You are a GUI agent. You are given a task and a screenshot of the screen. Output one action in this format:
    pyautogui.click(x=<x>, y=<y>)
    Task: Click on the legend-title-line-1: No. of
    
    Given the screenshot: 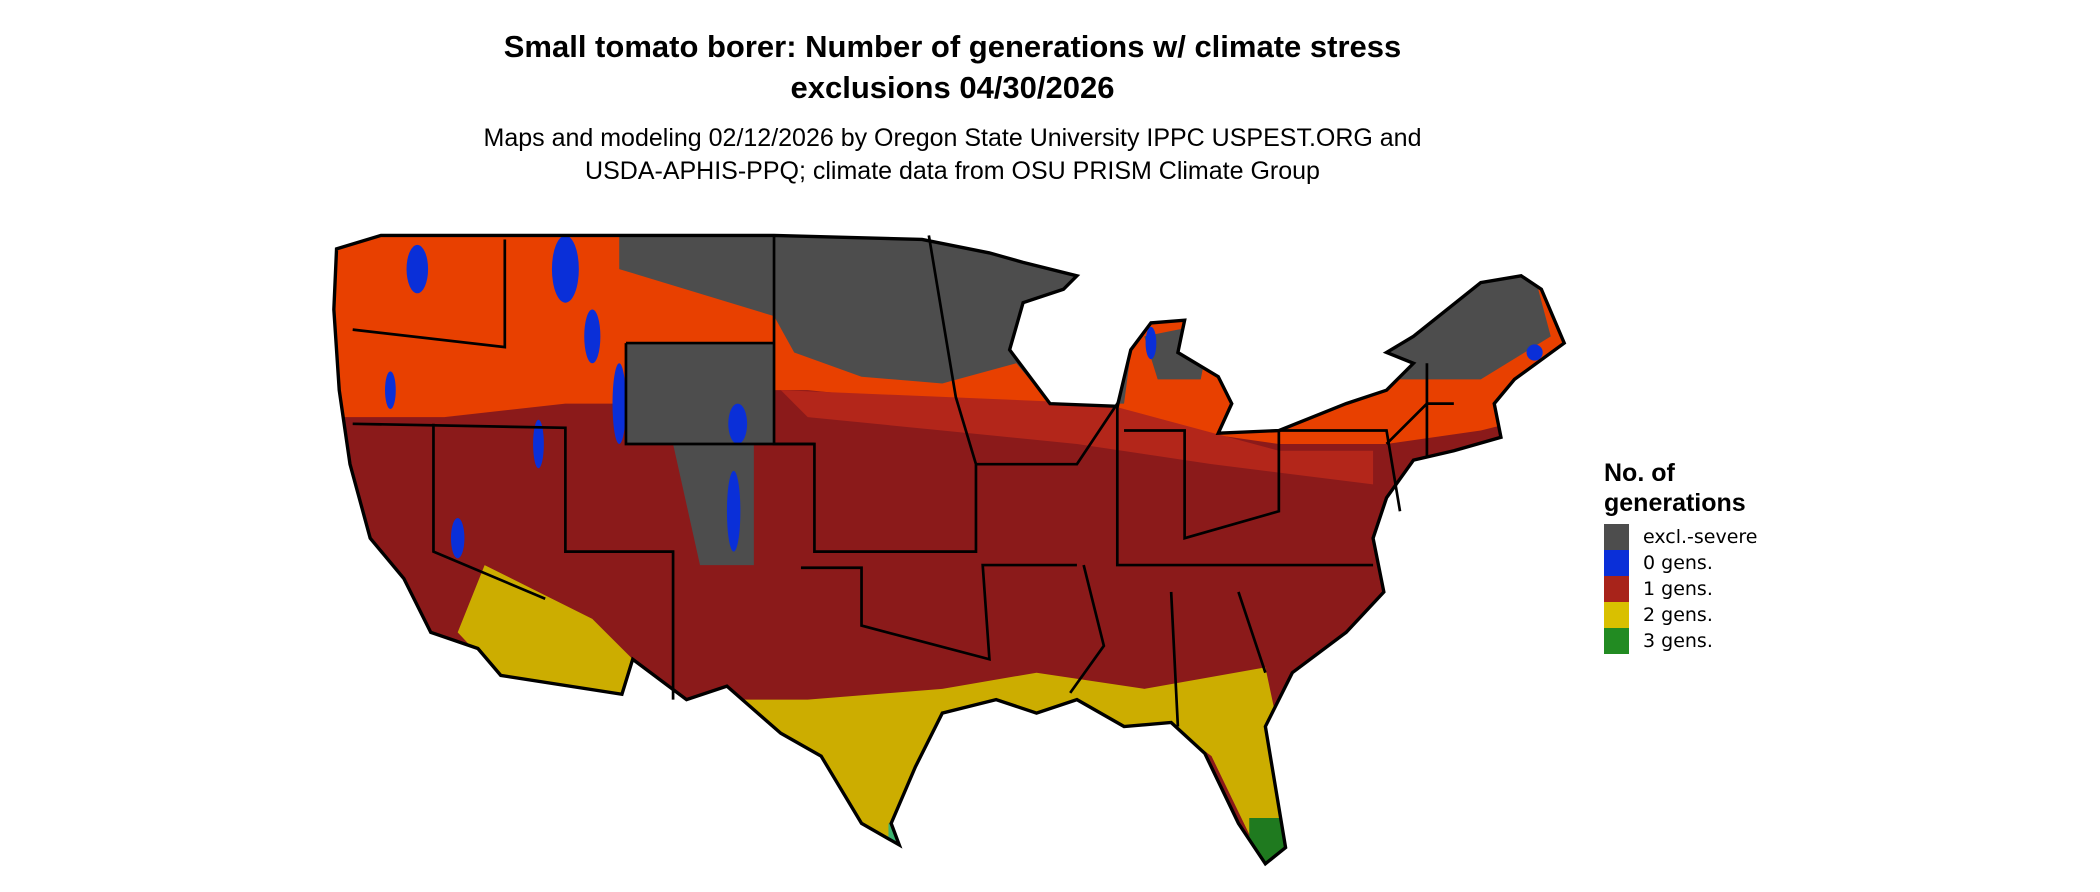 What is the action you would take?
    pyautogui.click(x=1639, y=473)
    